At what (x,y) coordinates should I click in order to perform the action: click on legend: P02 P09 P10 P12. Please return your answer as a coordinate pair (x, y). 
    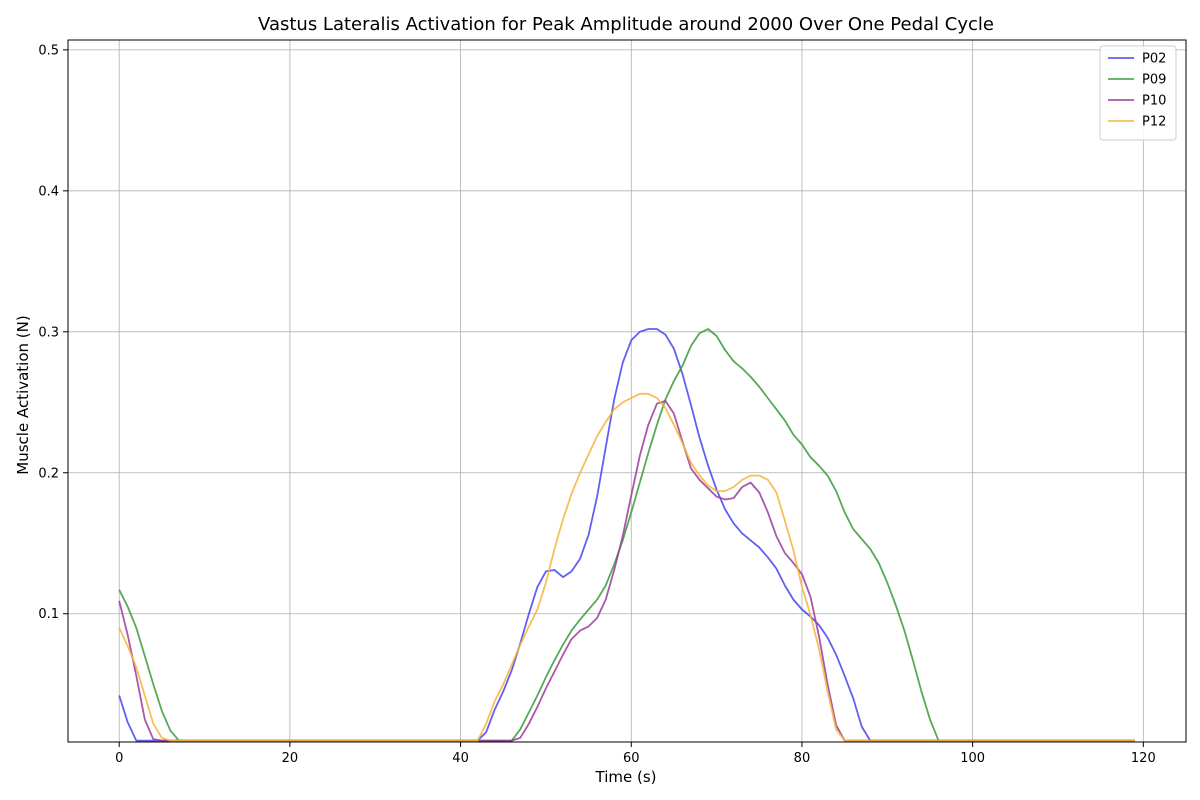
    Looking at the image, I should click on (1138, 93).